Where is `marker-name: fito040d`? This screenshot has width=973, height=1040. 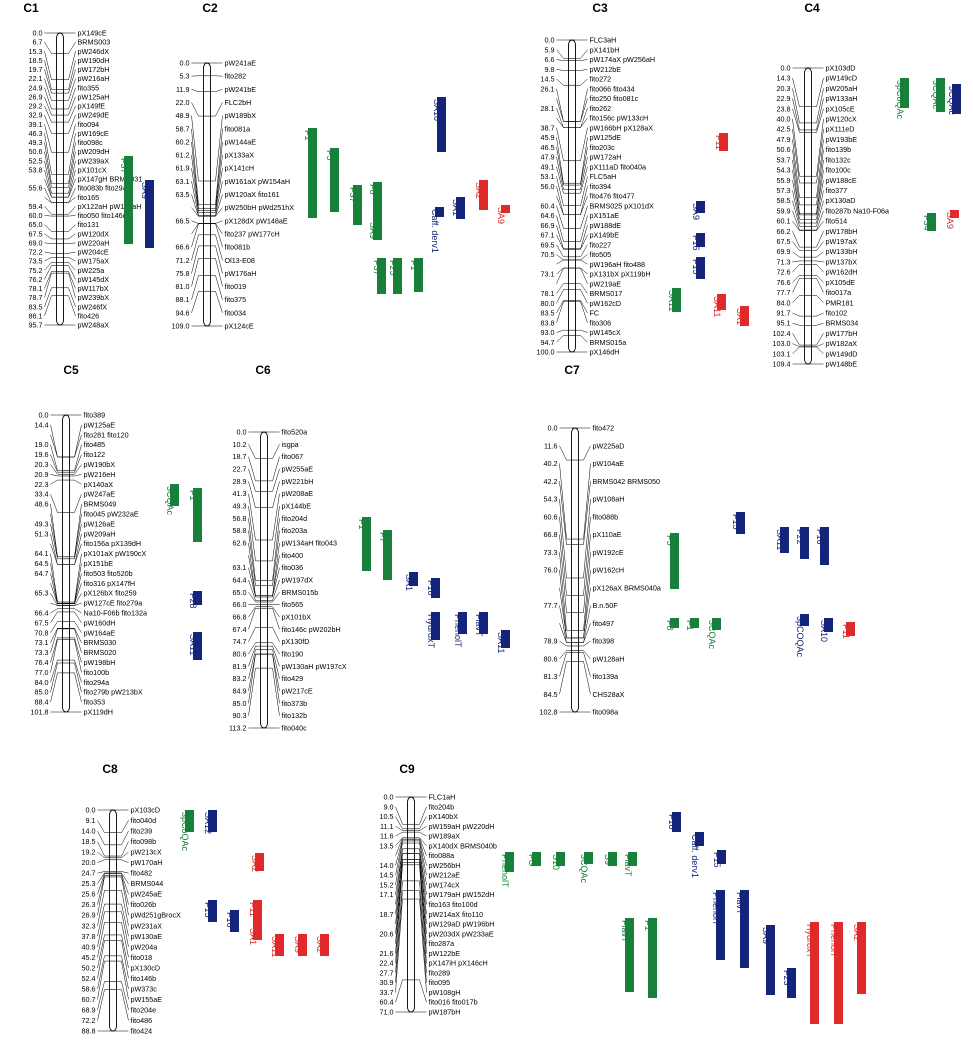
marker-name: fito040d is located at coordinates (144, 820).